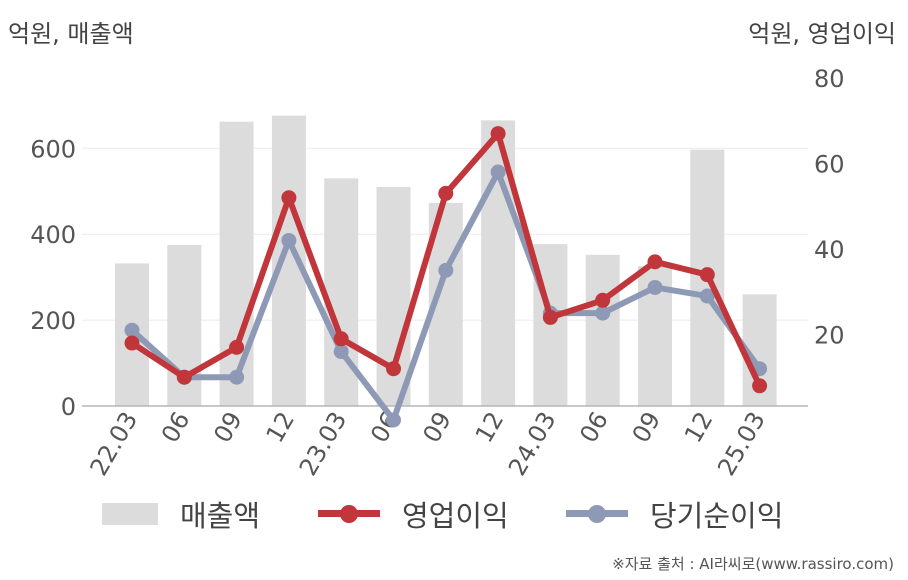  I want to click on x-axis-tick-label: 22.03, so click(114, 444).